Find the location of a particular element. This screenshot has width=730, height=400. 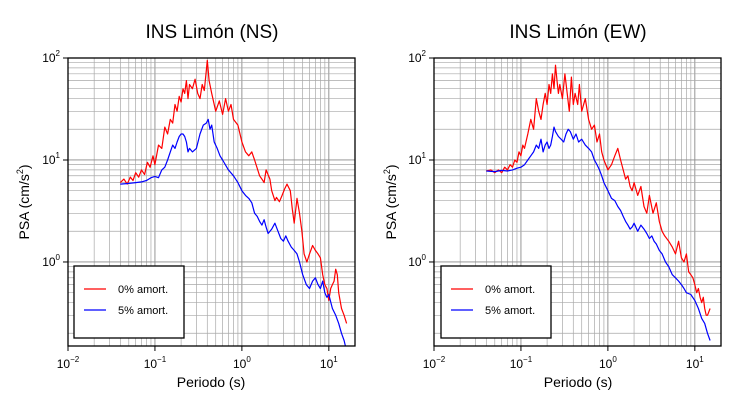

chart-title: INS Limón (EW) is located at coordinates (577, 32).